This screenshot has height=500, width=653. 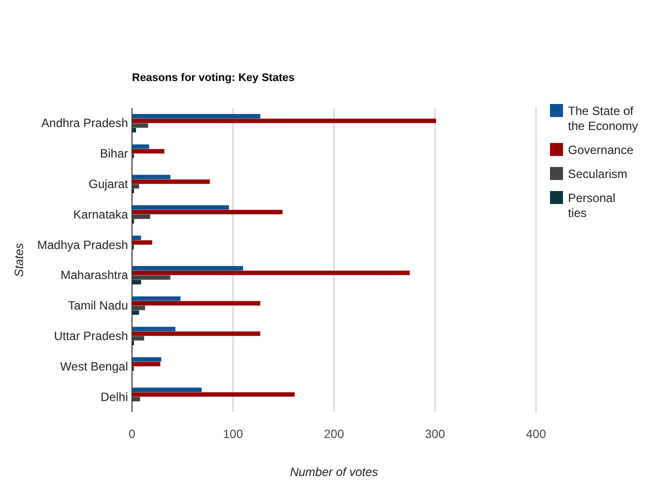 I want to click on x-tick-label: 100, so click(x=233, y=434).